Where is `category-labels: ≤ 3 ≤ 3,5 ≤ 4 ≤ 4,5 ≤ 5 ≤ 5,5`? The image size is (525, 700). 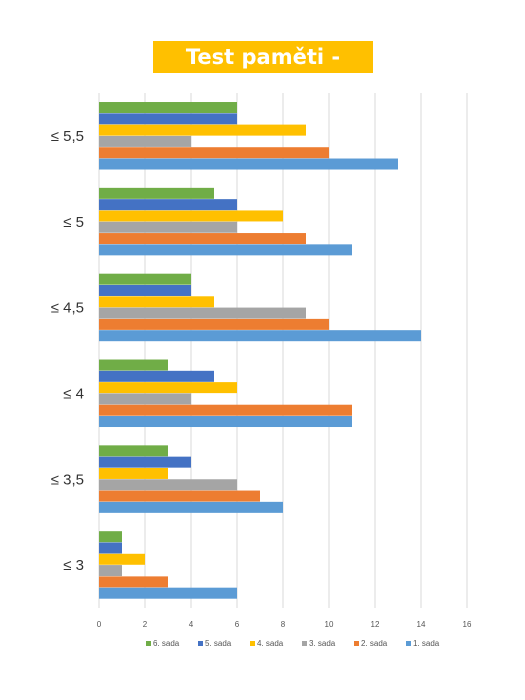
category-labels: ≤ 3 ≤ 3,5 ≤ 4 ≤ 4,5 ≤ 5 ≤ 5,5 is located at coordinates (67, 351).